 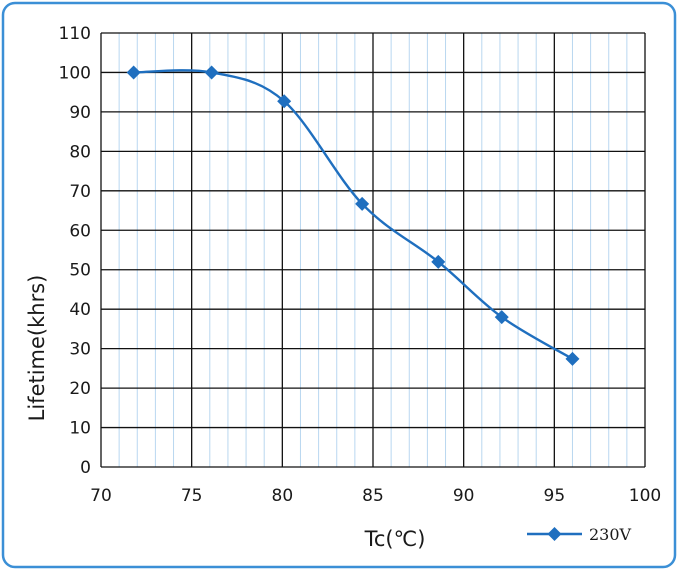 I want to click on y-axis-label: Lifetime(khrs), so click(x=37, y=348).